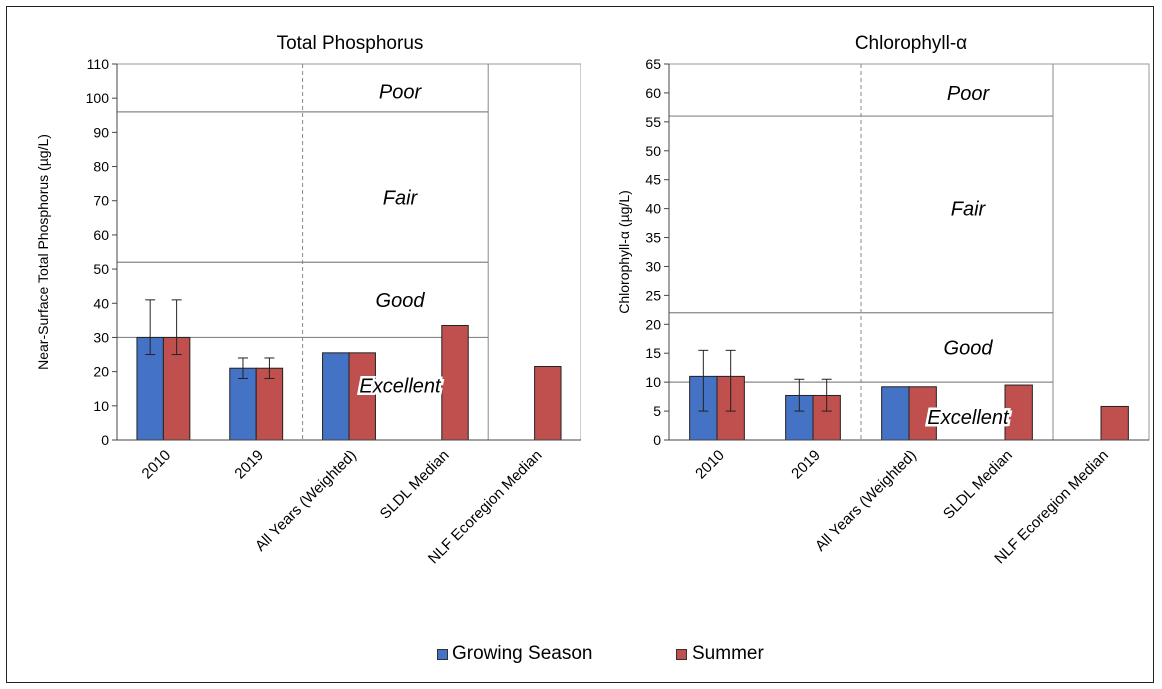 This screenshot has height=689, width=1162. Describe the element at coordinates (101, 167) in the screenshot. I see `y-tick-label: 80` at that location.